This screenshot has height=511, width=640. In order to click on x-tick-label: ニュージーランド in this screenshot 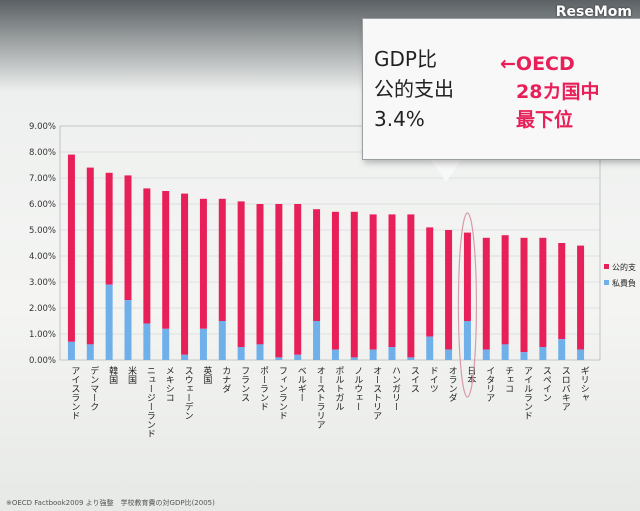, I will do `click(150, 402)`.